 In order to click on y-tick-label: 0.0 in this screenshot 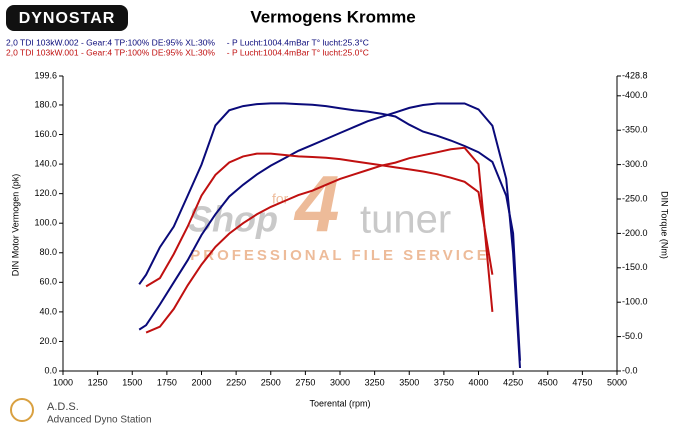, I will do `click(50, 370)`.